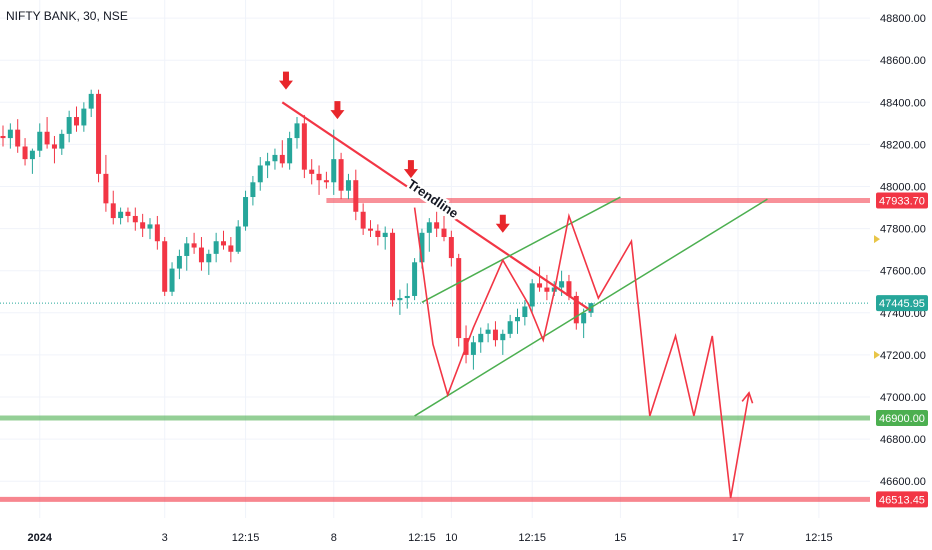 This screenshot has height=550, width=932. What do you see at coordinates (165, 538) in the screenshot?
I see `time-tick-label: 3` at bounding box center [165, 538].